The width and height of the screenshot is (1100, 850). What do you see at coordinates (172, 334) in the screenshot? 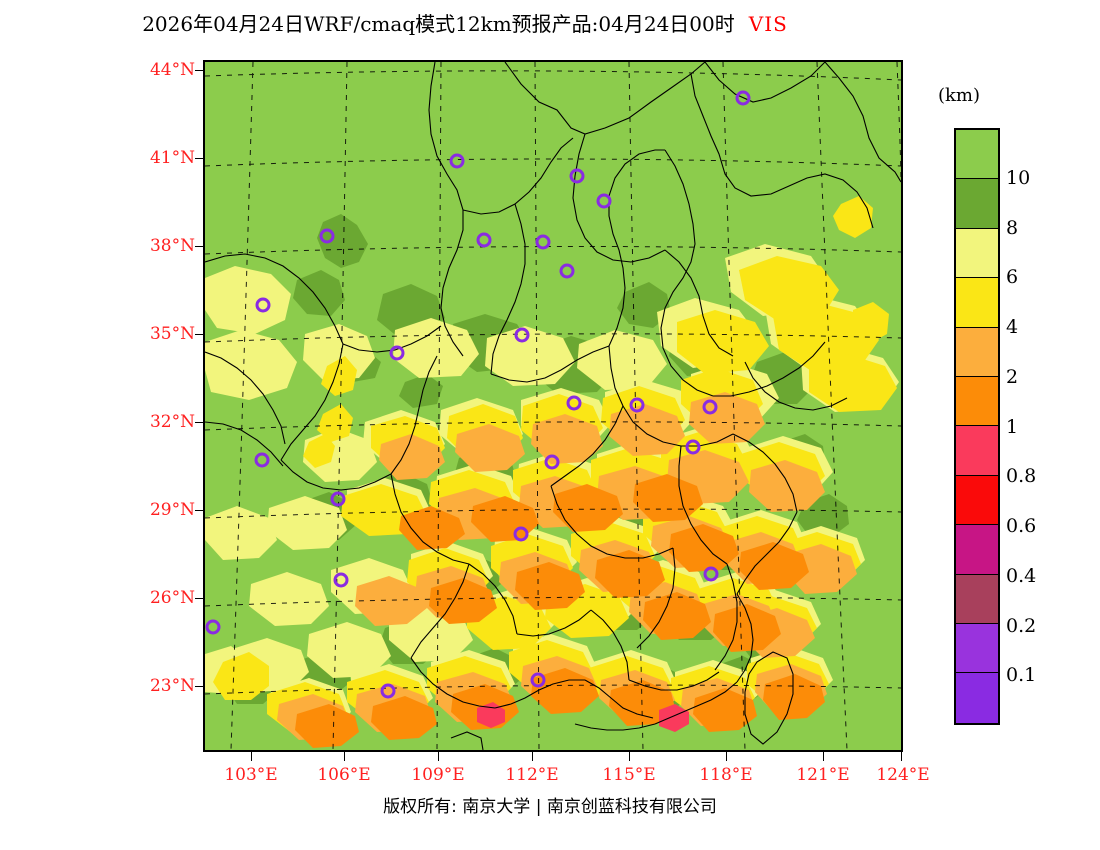
I see `y-axis-label: 35°N` at bounding box center [172, 334].